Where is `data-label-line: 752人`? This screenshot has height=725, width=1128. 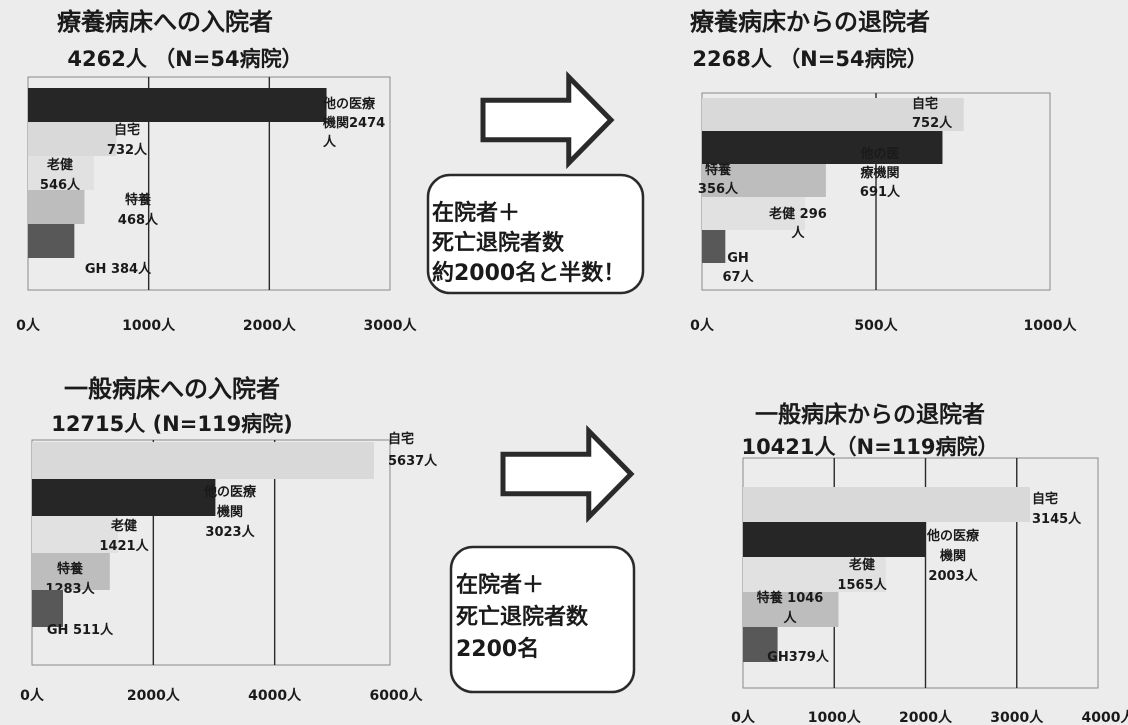
data-label-line: 752人 is located at coordinates (932, 123).